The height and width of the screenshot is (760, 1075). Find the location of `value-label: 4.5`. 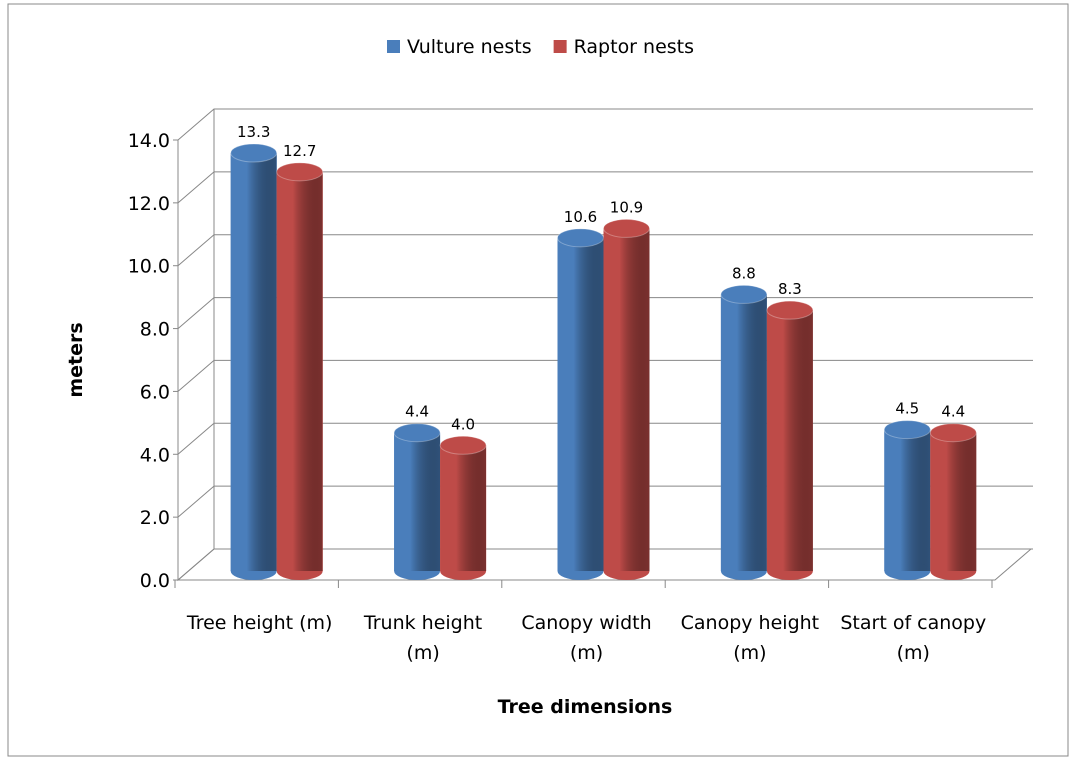

value-label: 4.5 is located at coordinates (907, 409).